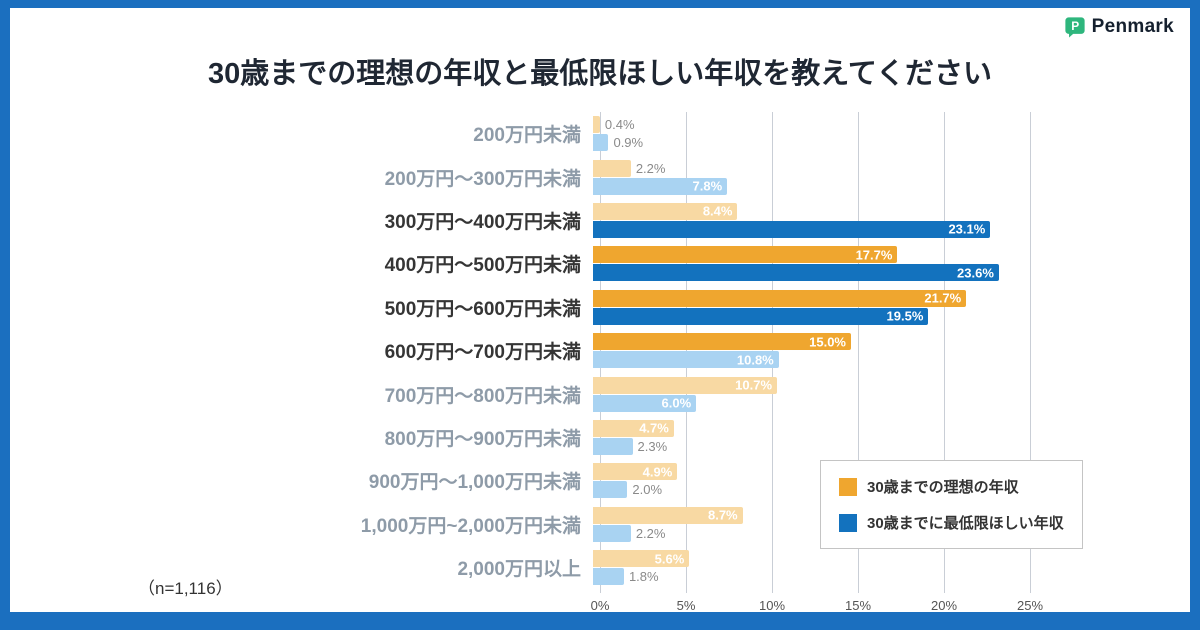  What do you see at coordinates (650, 168) in the screenshot?
I see `bar-value-label: 2.2%` at bounding box center [650, 168].